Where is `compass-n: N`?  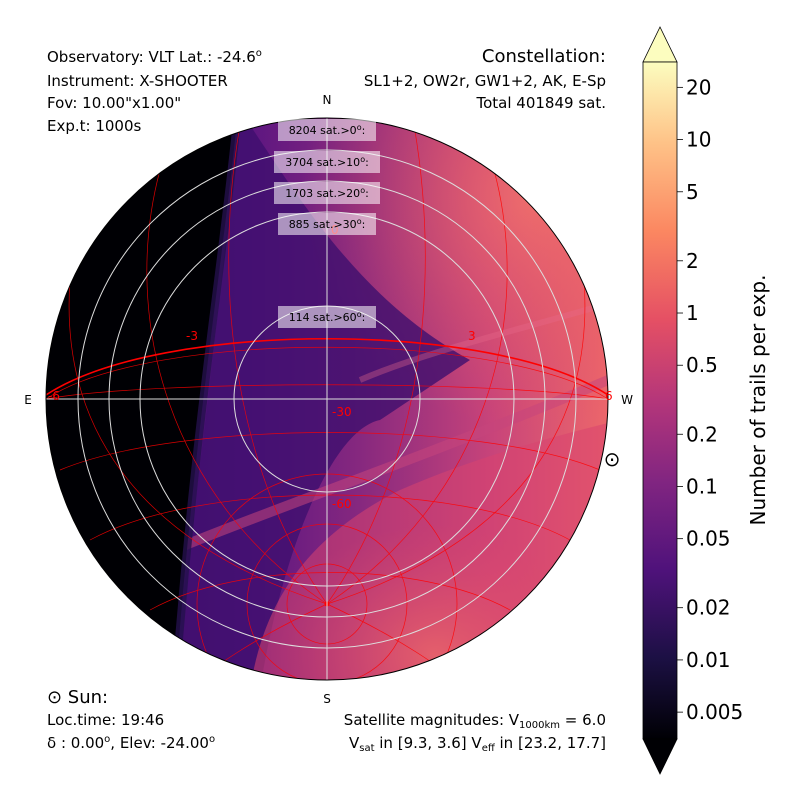 compass-n: N is located at coordinates (327, 100).